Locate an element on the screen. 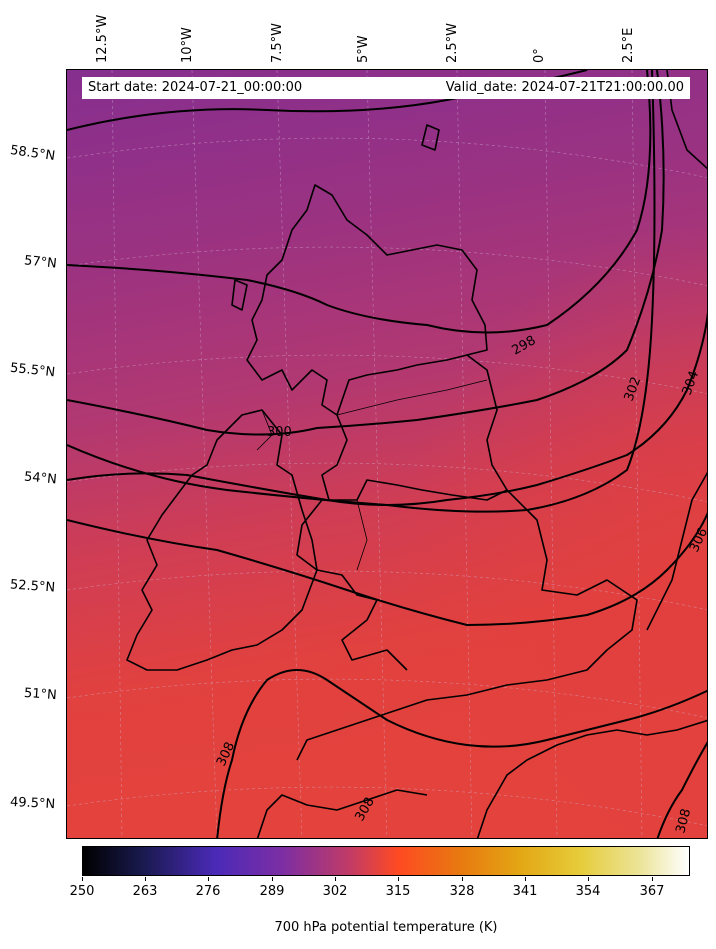  colorbar-label: 328 is located at coordinates (462, 891).